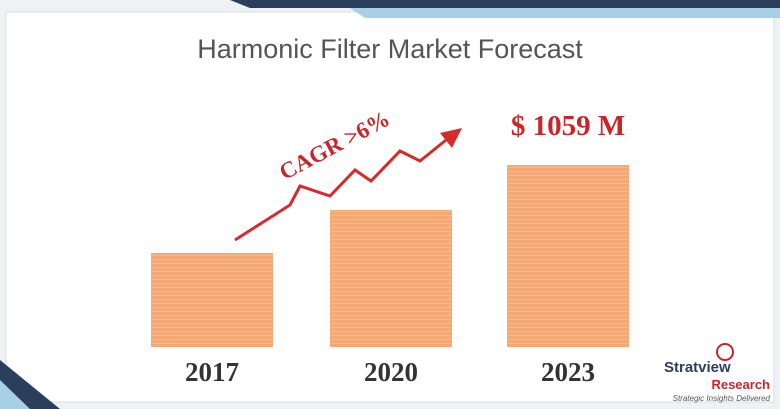 The height and width of the screenshot is (409, 780). I want to click on logo-icon, so click(725, 352).